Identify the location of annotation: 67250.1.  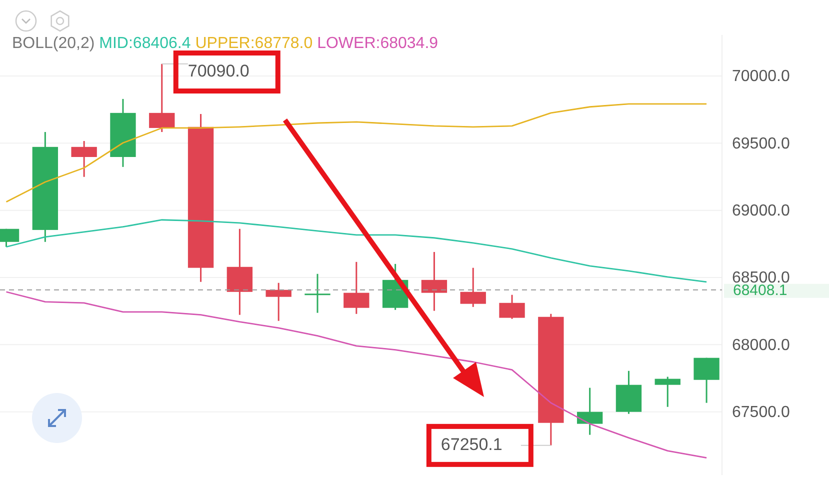
(471, 444).